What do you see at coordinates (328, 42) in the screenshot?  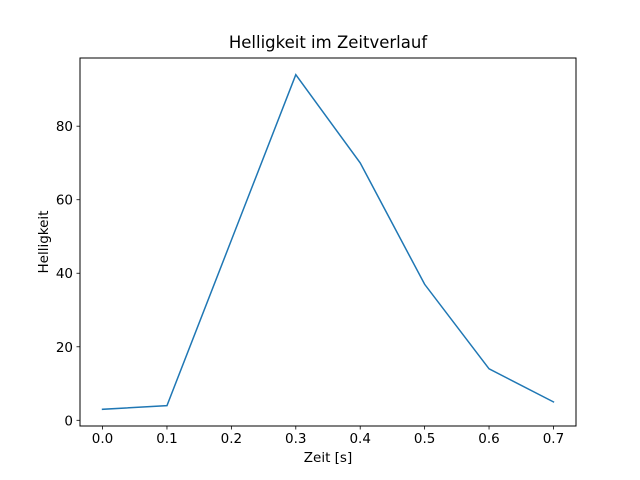 I see `chart-title: Helligkeit im Zeitverlauf` at bounding box center [328, 42].